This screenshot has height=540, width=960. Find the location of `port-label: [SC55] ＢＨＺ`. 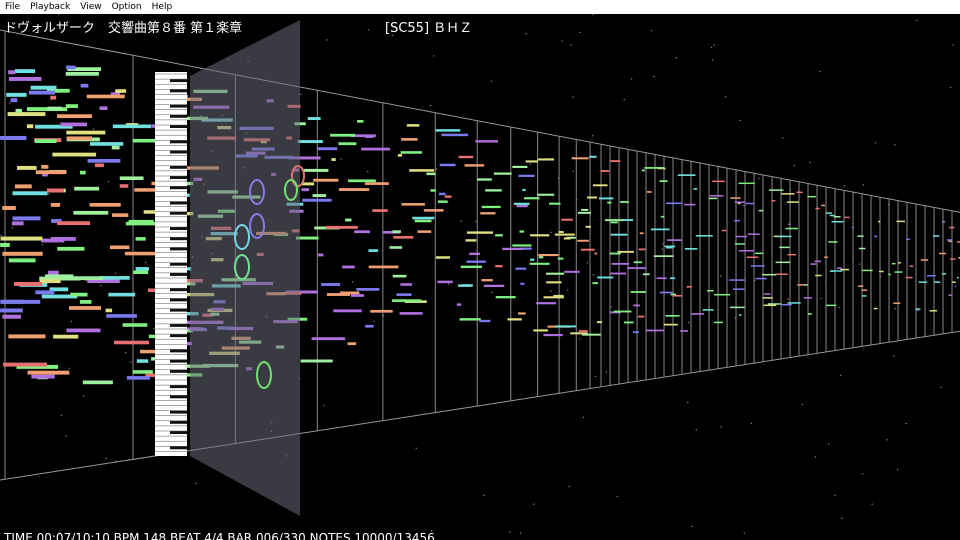

port-label: [SC55] ＢＨＺ is located at coordinates (429, 28).